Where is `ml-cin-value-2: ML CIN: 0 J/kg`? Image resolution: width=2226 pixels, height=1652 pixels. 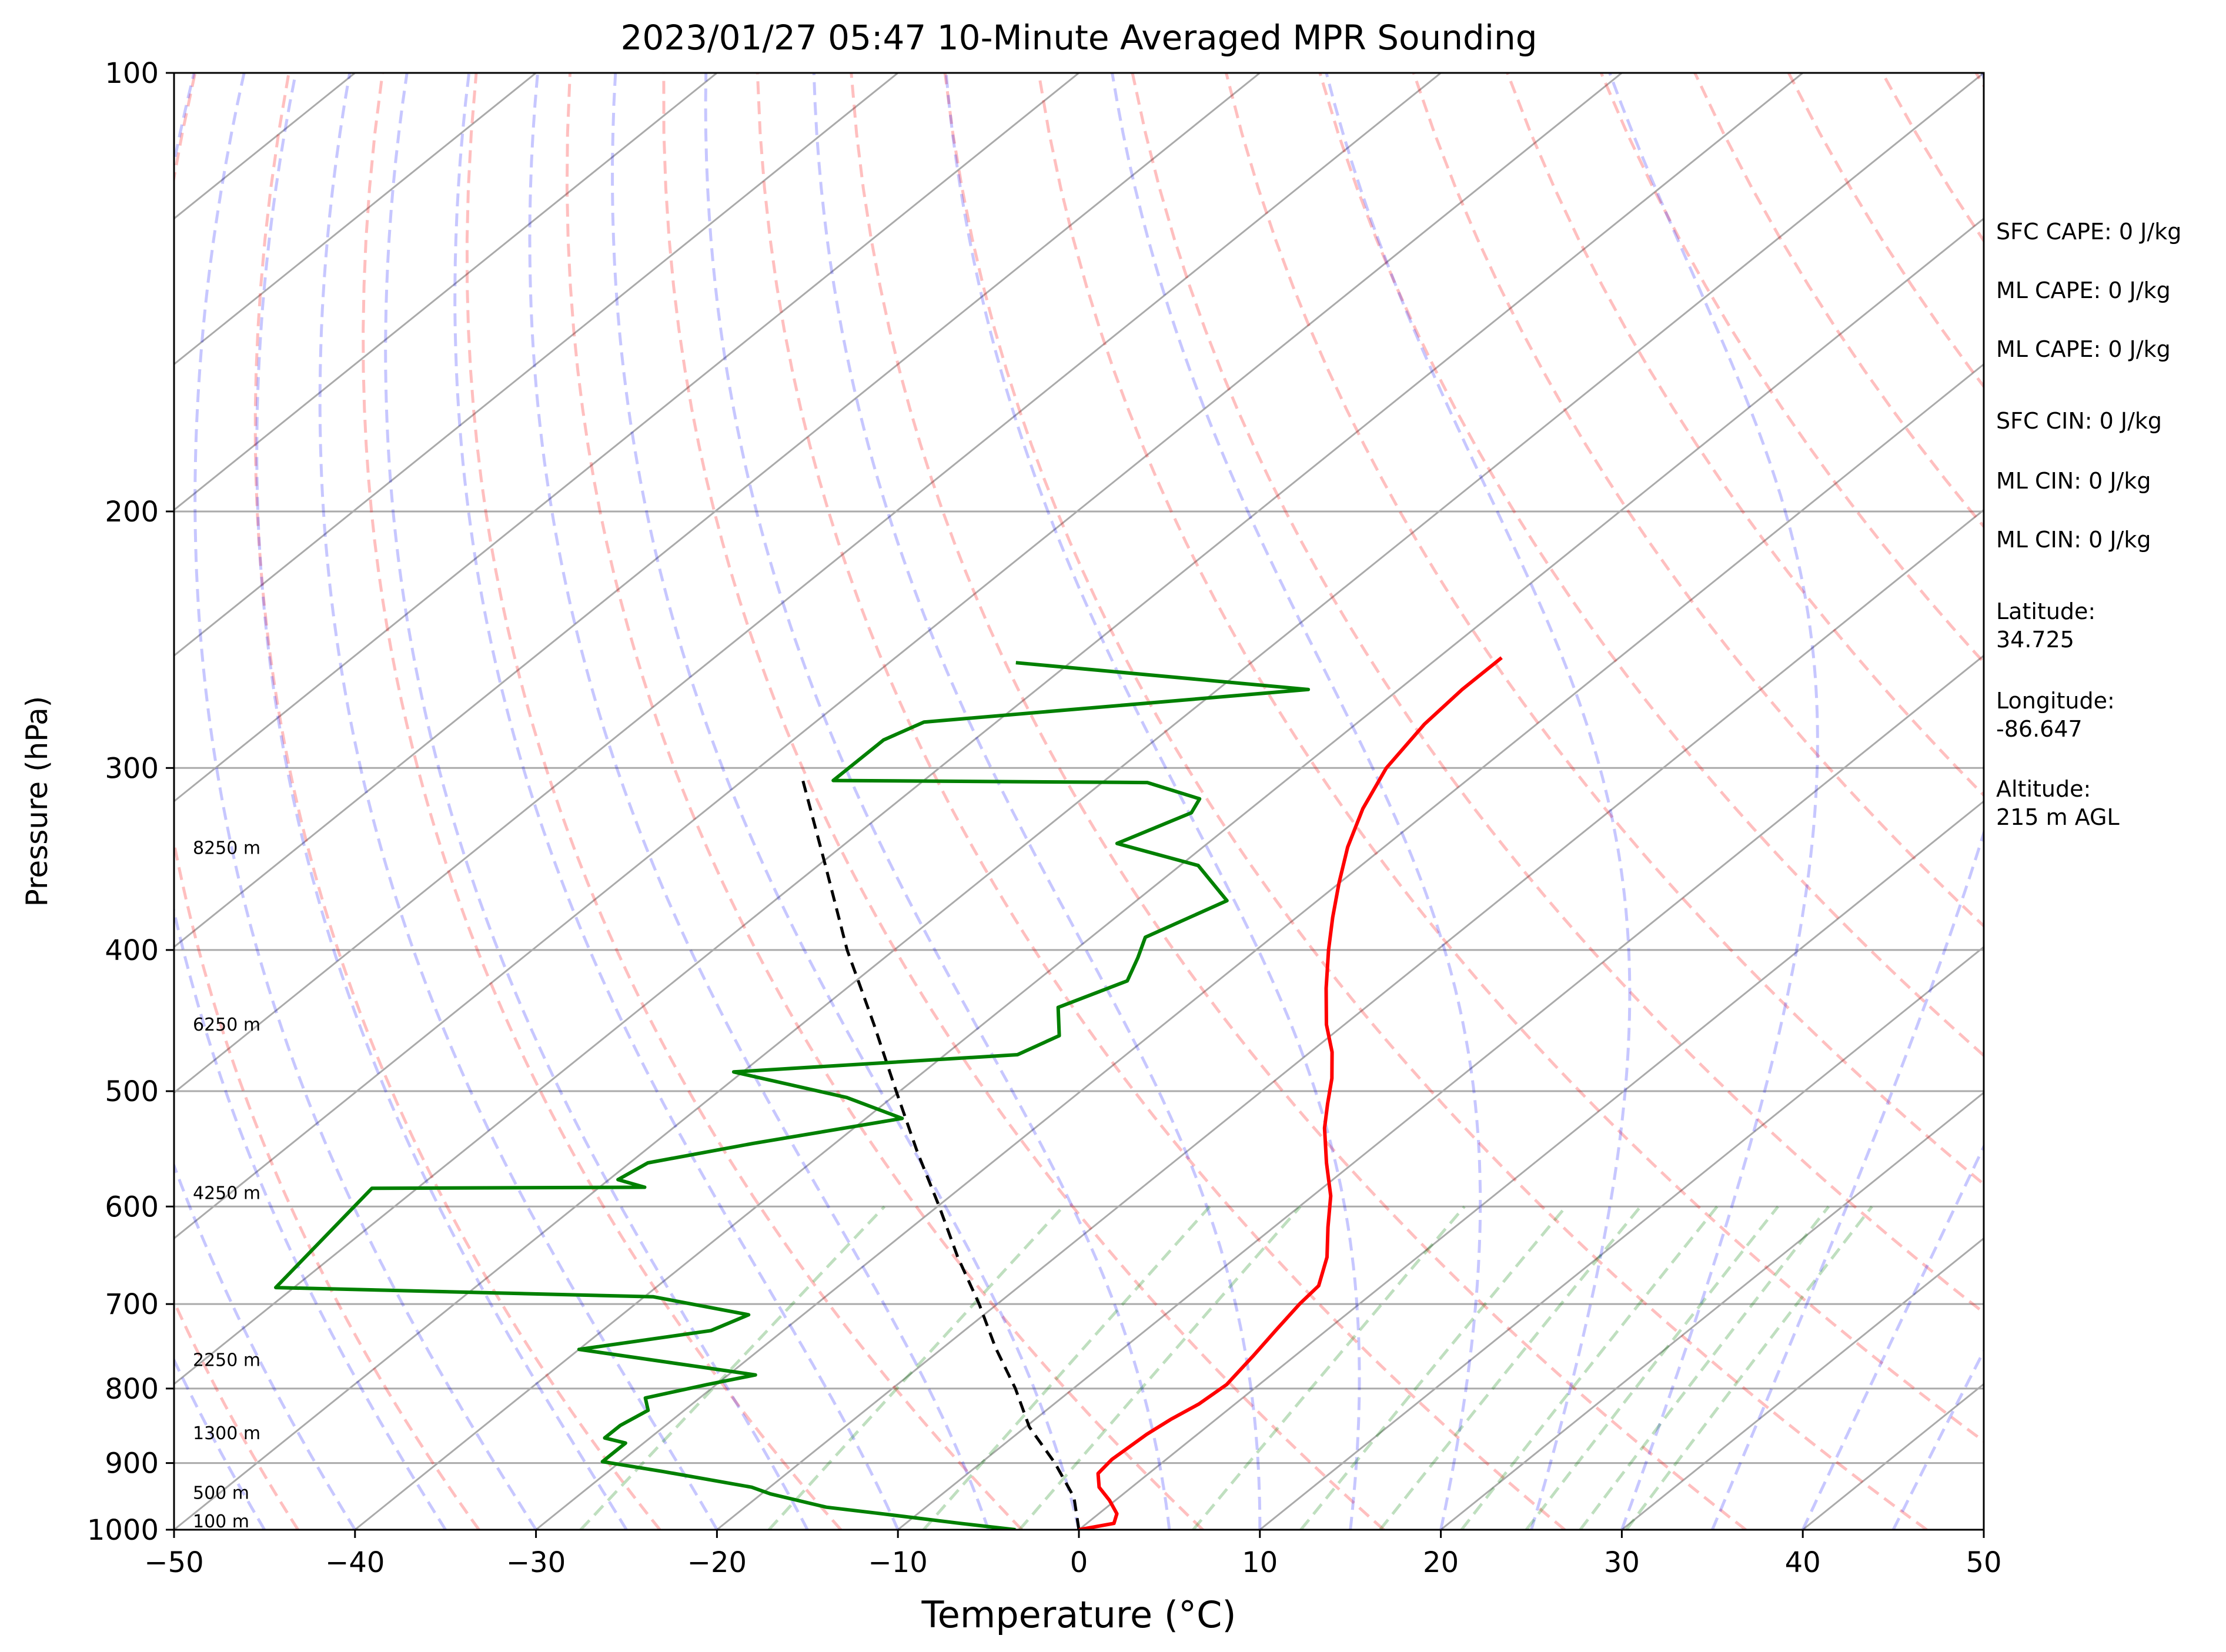
ml-cin-value-2: ML CIN: 0 J/kg is located at coordinates (2073, 540).